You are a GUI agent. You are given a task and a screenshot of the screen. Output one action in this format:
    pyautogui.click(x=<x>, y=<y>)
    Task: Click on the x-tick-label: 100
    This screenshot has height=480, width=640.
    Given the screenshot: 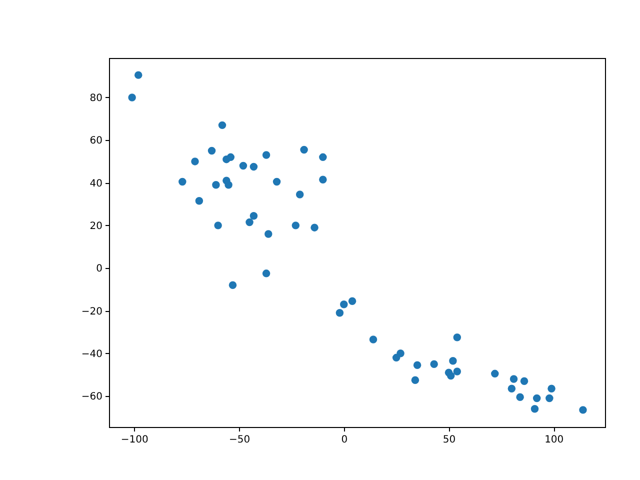 What is the action you would take?
    pyautogui.click(x=554, y=440)
    